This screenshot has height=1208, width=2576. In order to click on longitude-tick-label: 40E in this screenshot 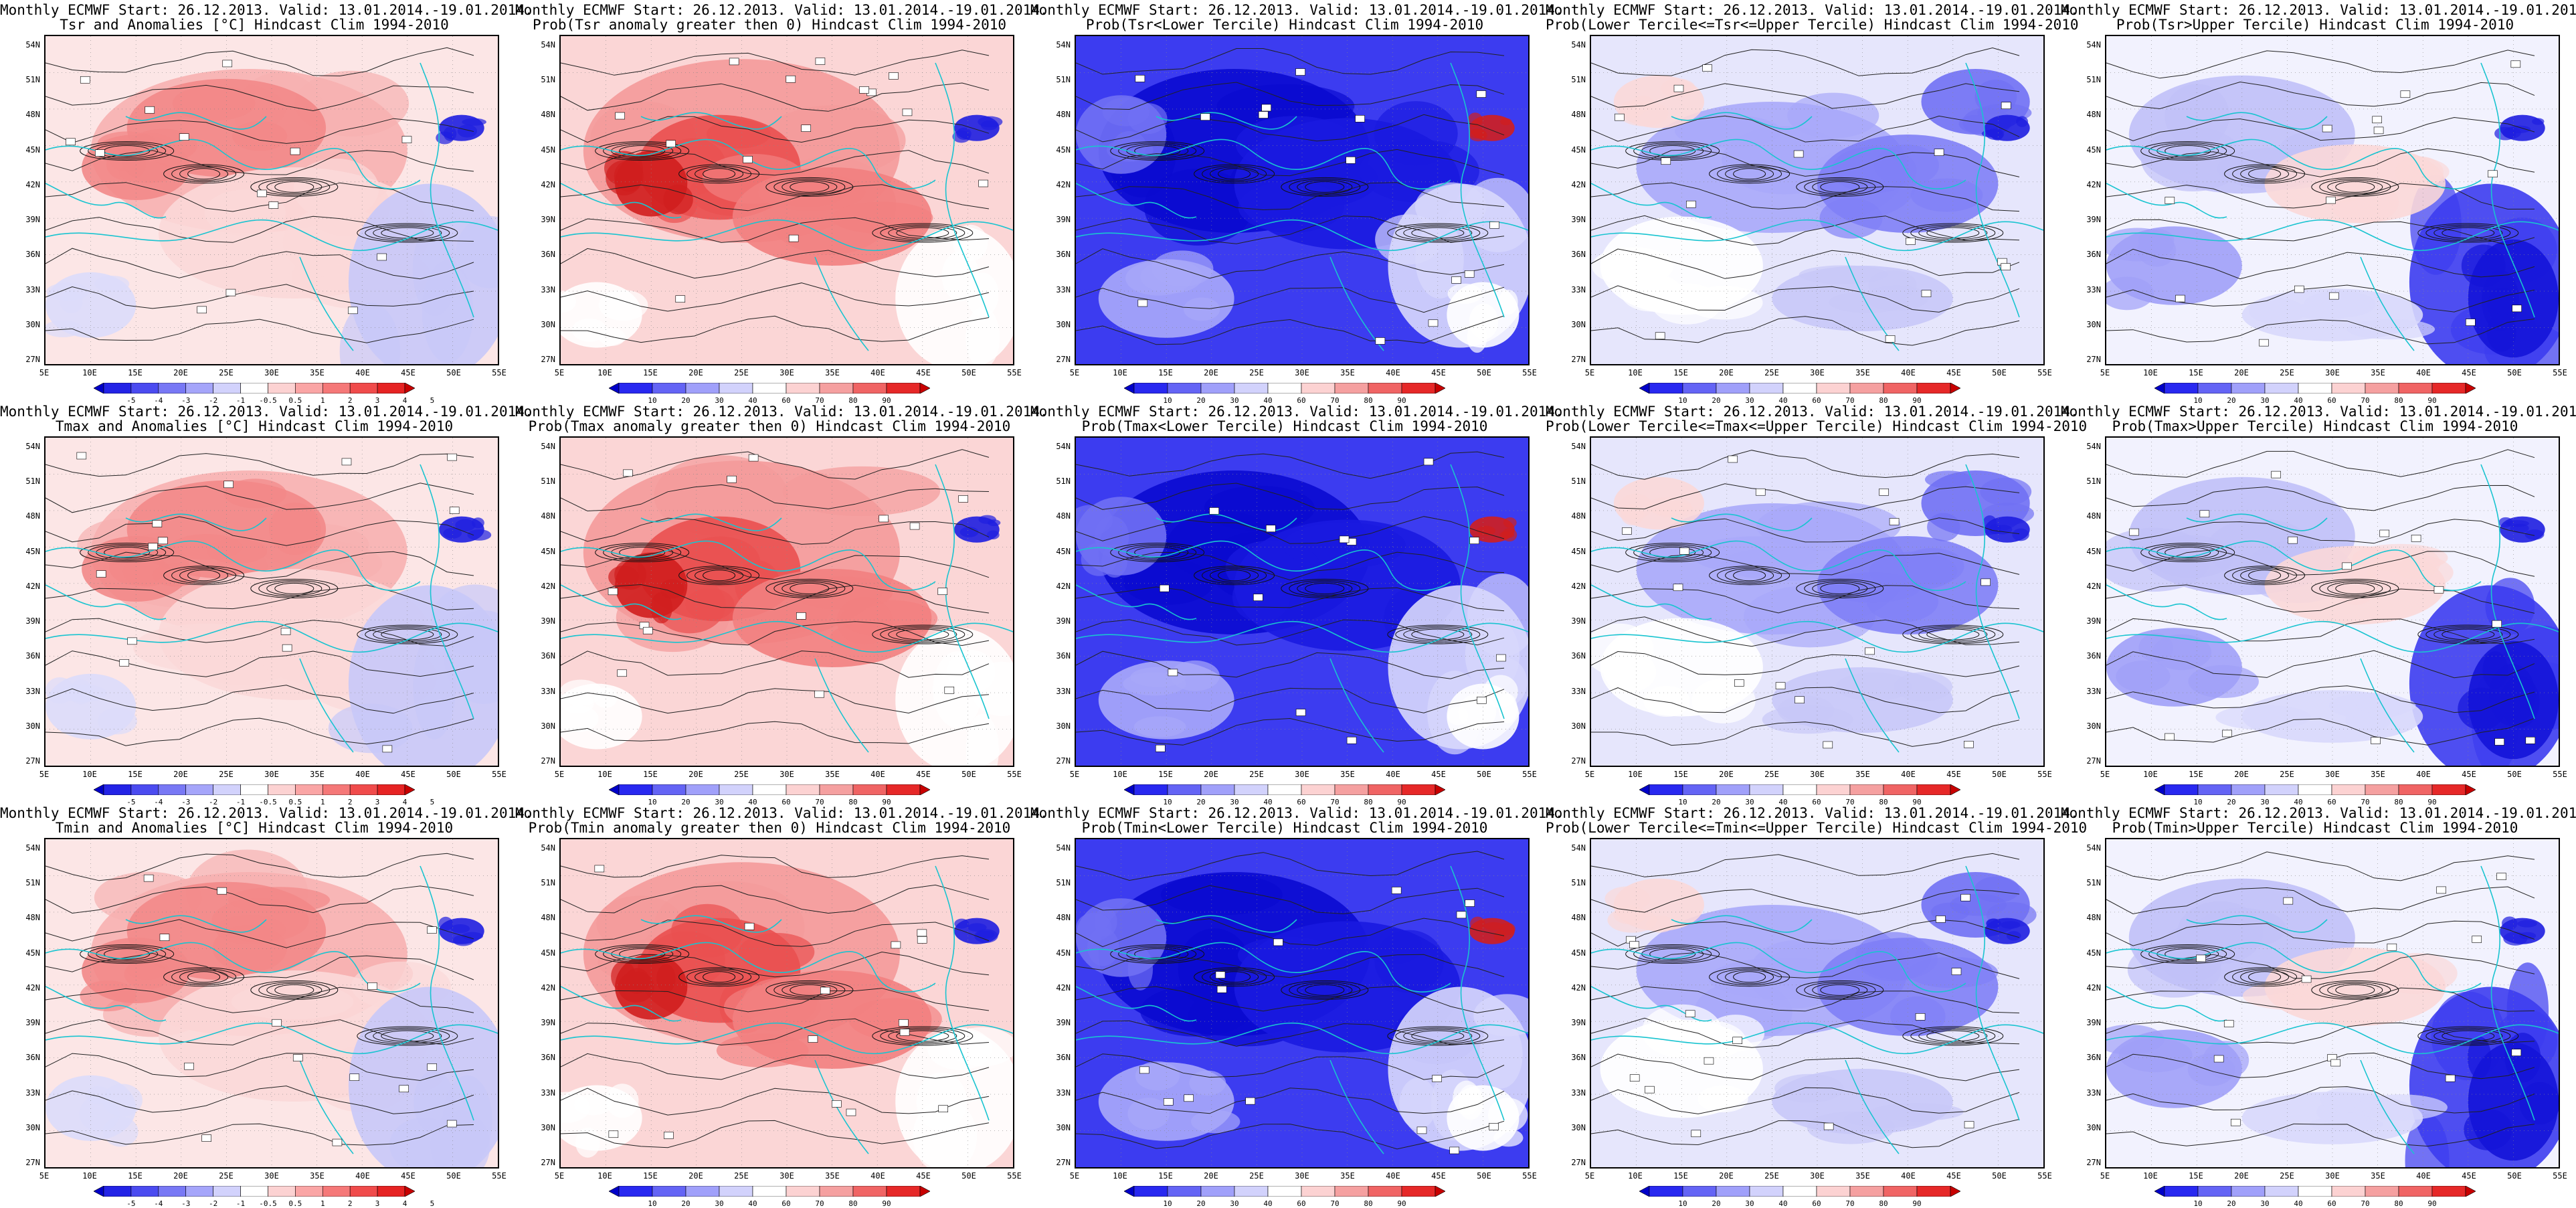, I will do `click(2423, 372)`.